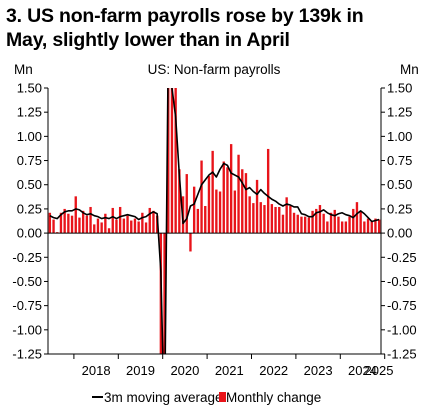 Image resolution: width=432 pixels, height=411 pixels. Describe the element at coordinates (273, 397) in the screenshot. I see `legend-label-monthly: Monthly change` at that location.